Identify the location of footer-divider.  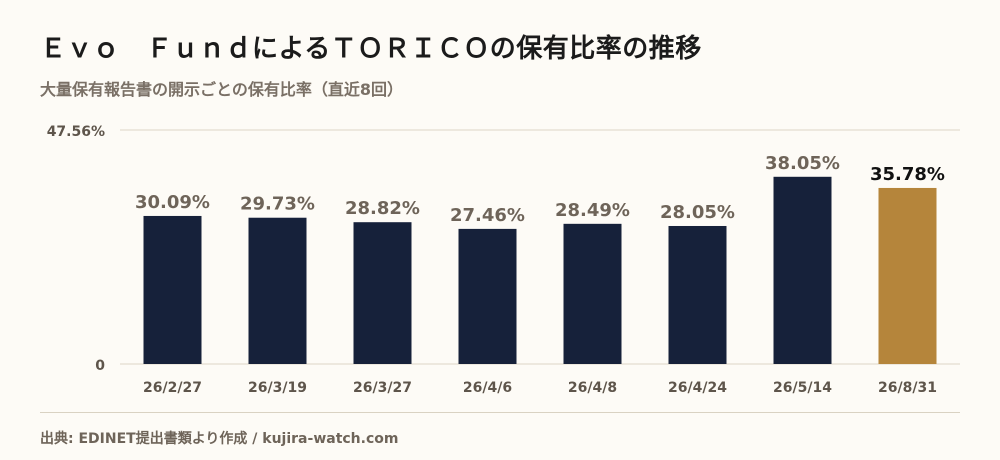
(500, 412).